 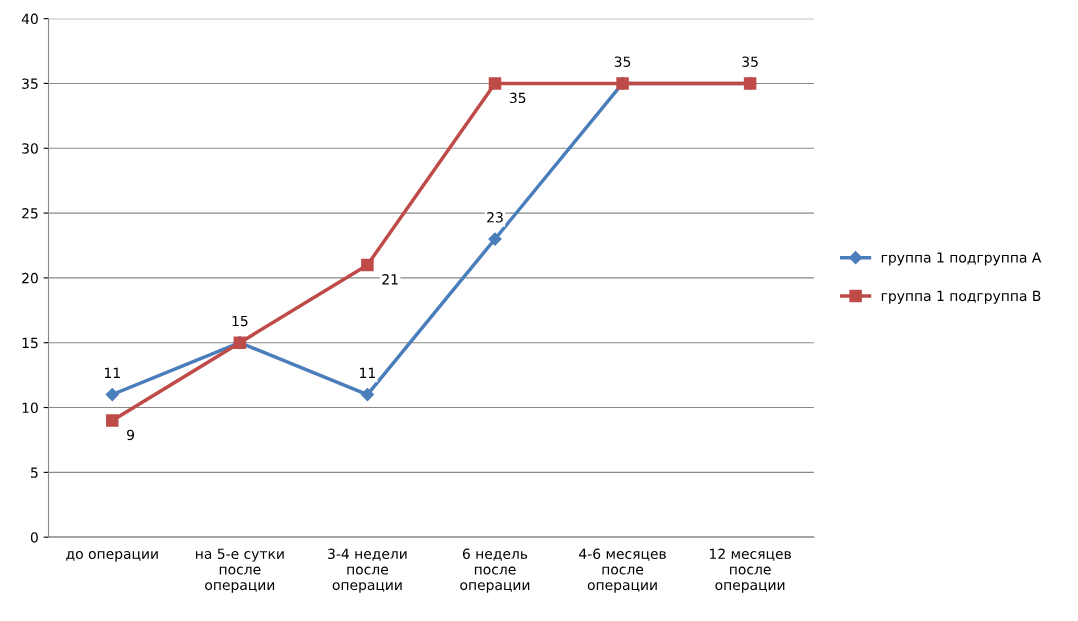 I want to click on y-tick-label: 35, so click(x=30, y=83).